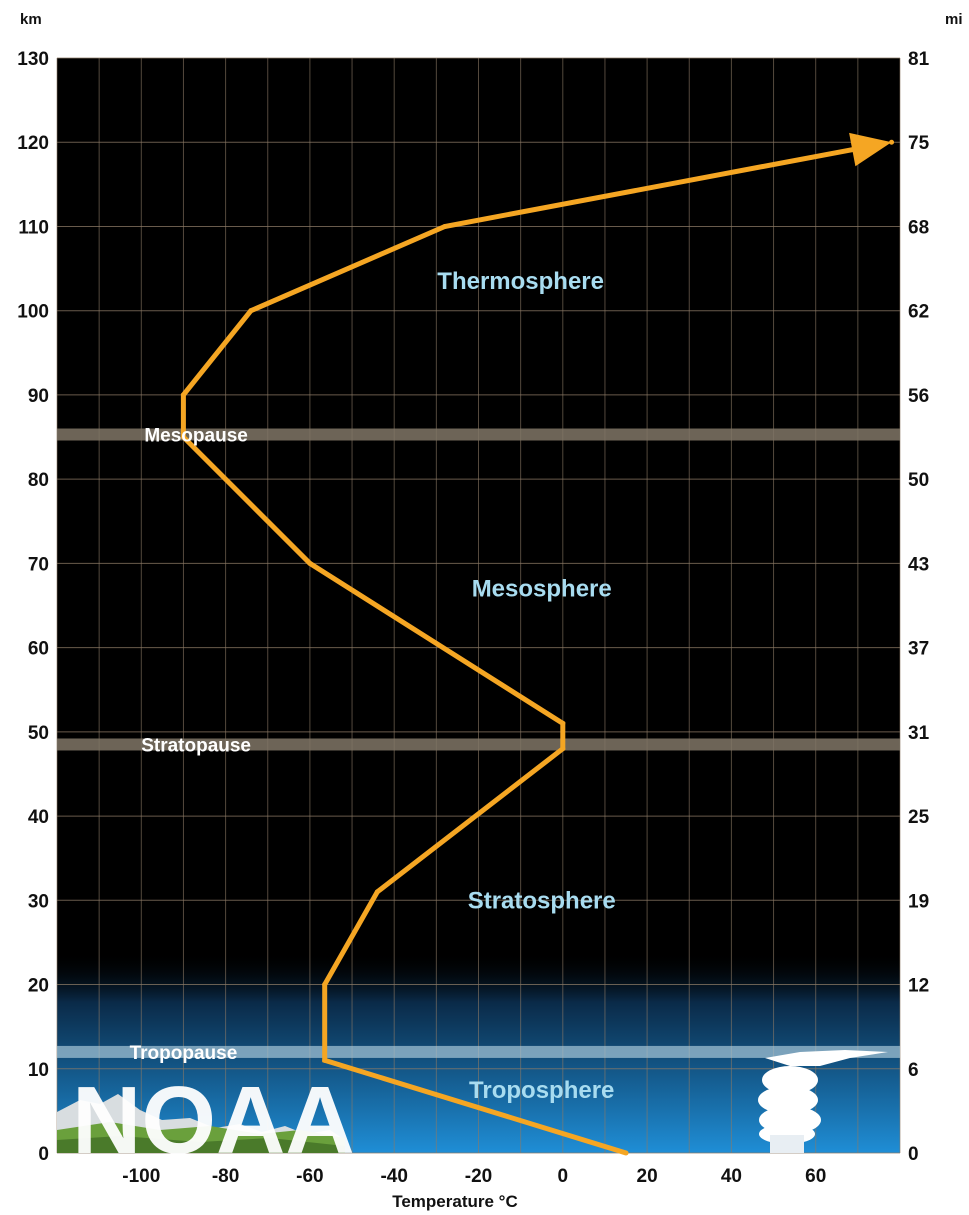 This screenshot has height=1215, width=969. Describe the element at coordinates (33, 59) in the screenshot. I see `km-tick-label: 130` at that location.